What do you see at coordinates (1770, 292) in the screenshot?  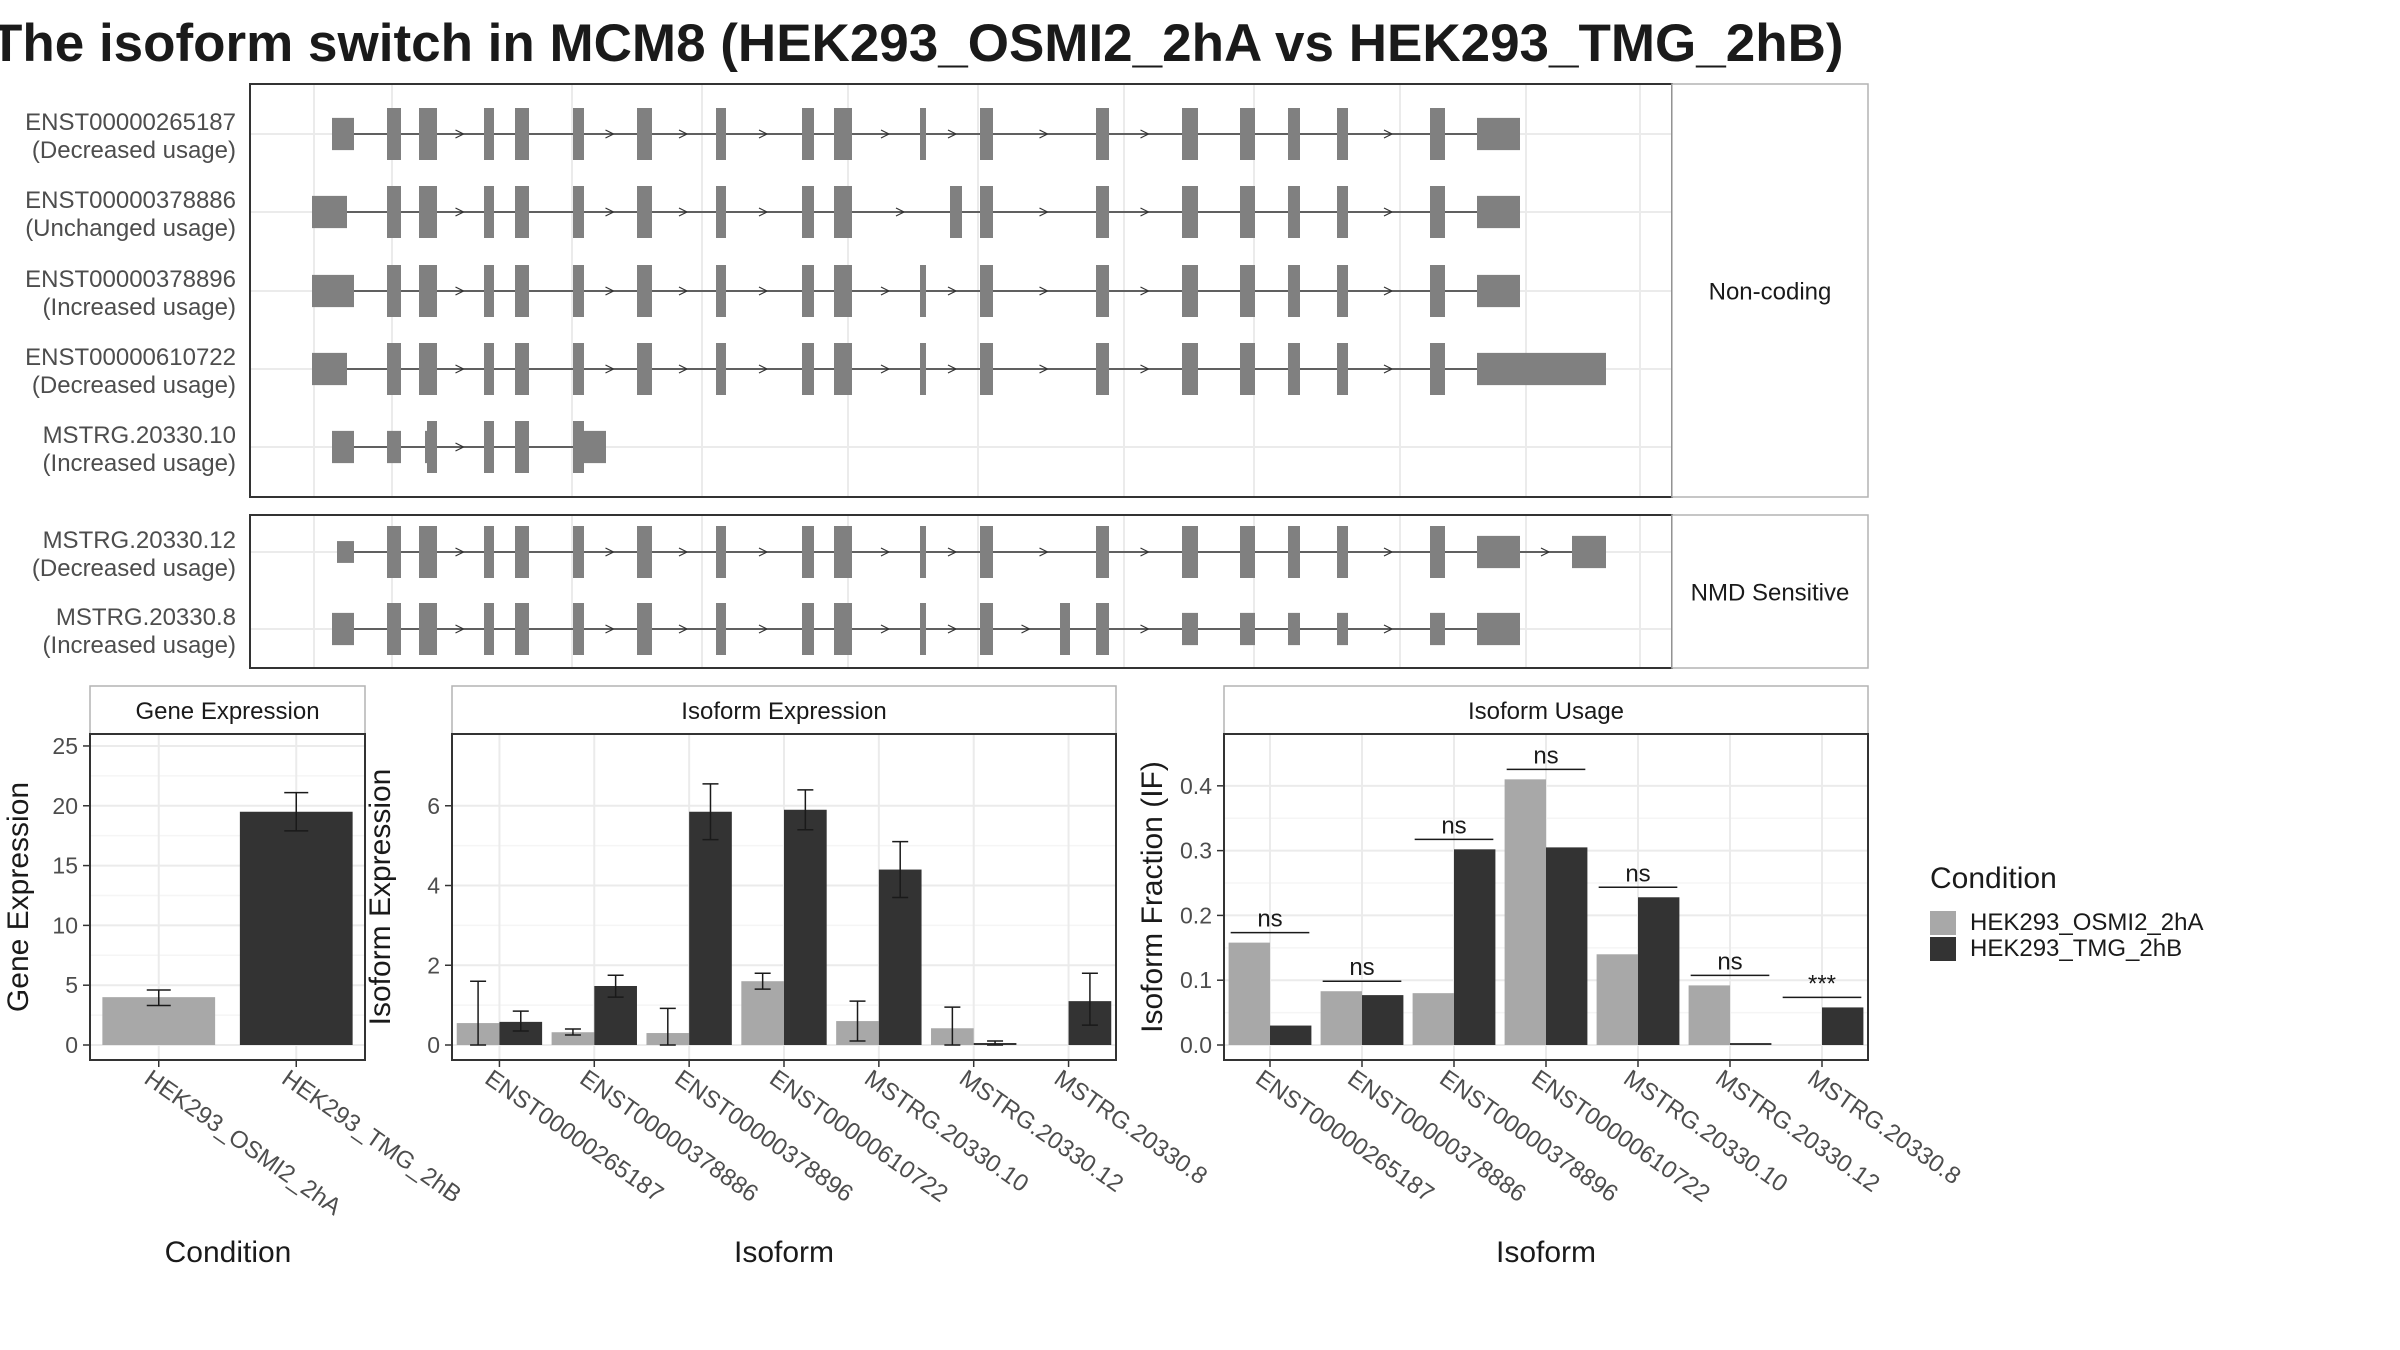 I see `facet-label-non-coding: Non-coding` at bounding box center [1770, 292].